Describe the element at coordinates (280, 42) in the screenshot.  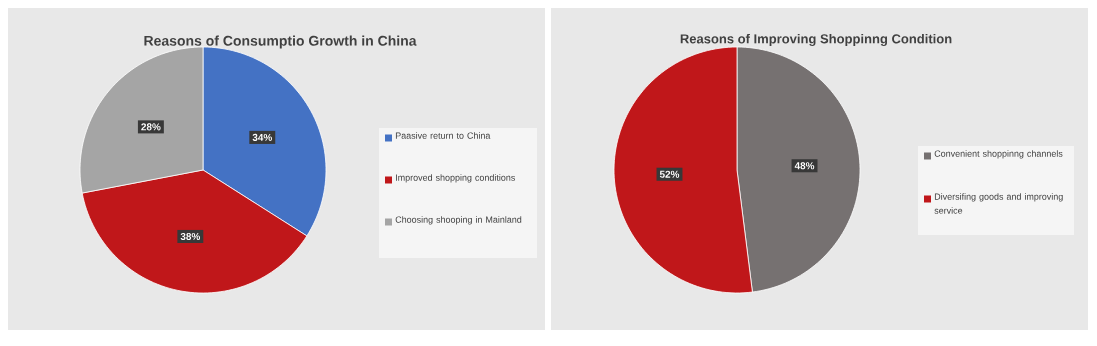
I see `chart-title: Reasons of Consumptio Growth in China` at that location.